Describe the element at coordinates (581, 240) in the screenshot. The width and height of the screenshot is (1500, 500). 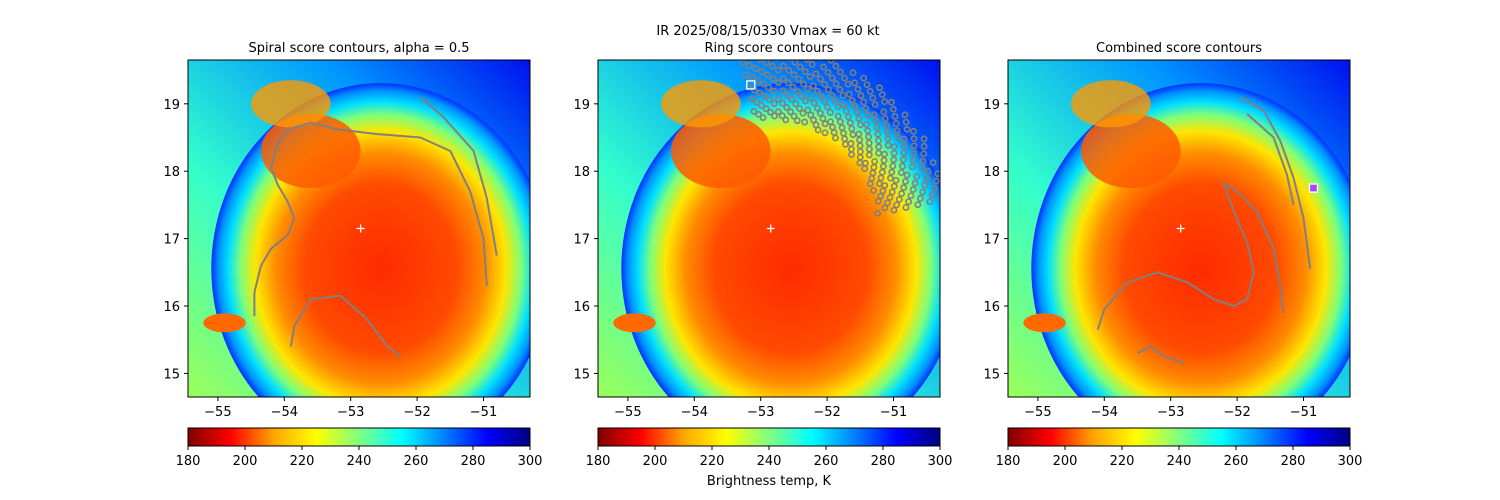
I see `y-tick-label: 17` at that location.